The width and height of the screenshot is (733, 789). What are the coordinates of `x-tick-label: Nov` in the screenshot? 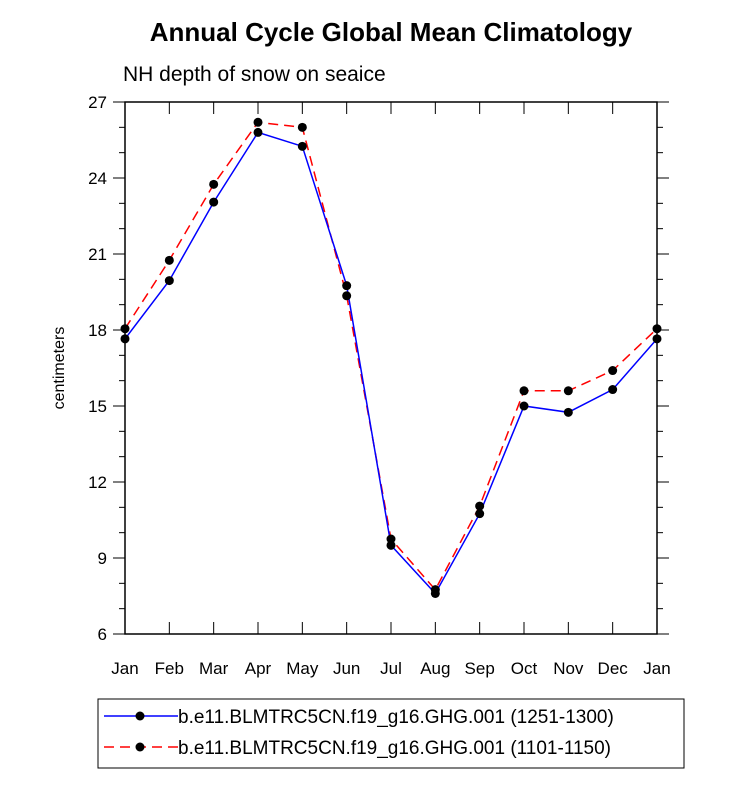 It's located at (568, 668).